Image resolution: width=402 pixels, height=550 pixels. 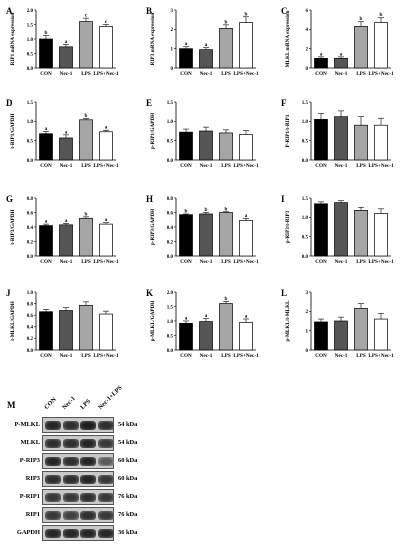 I want to click on panel-label: J, so click(x=8, y=293).